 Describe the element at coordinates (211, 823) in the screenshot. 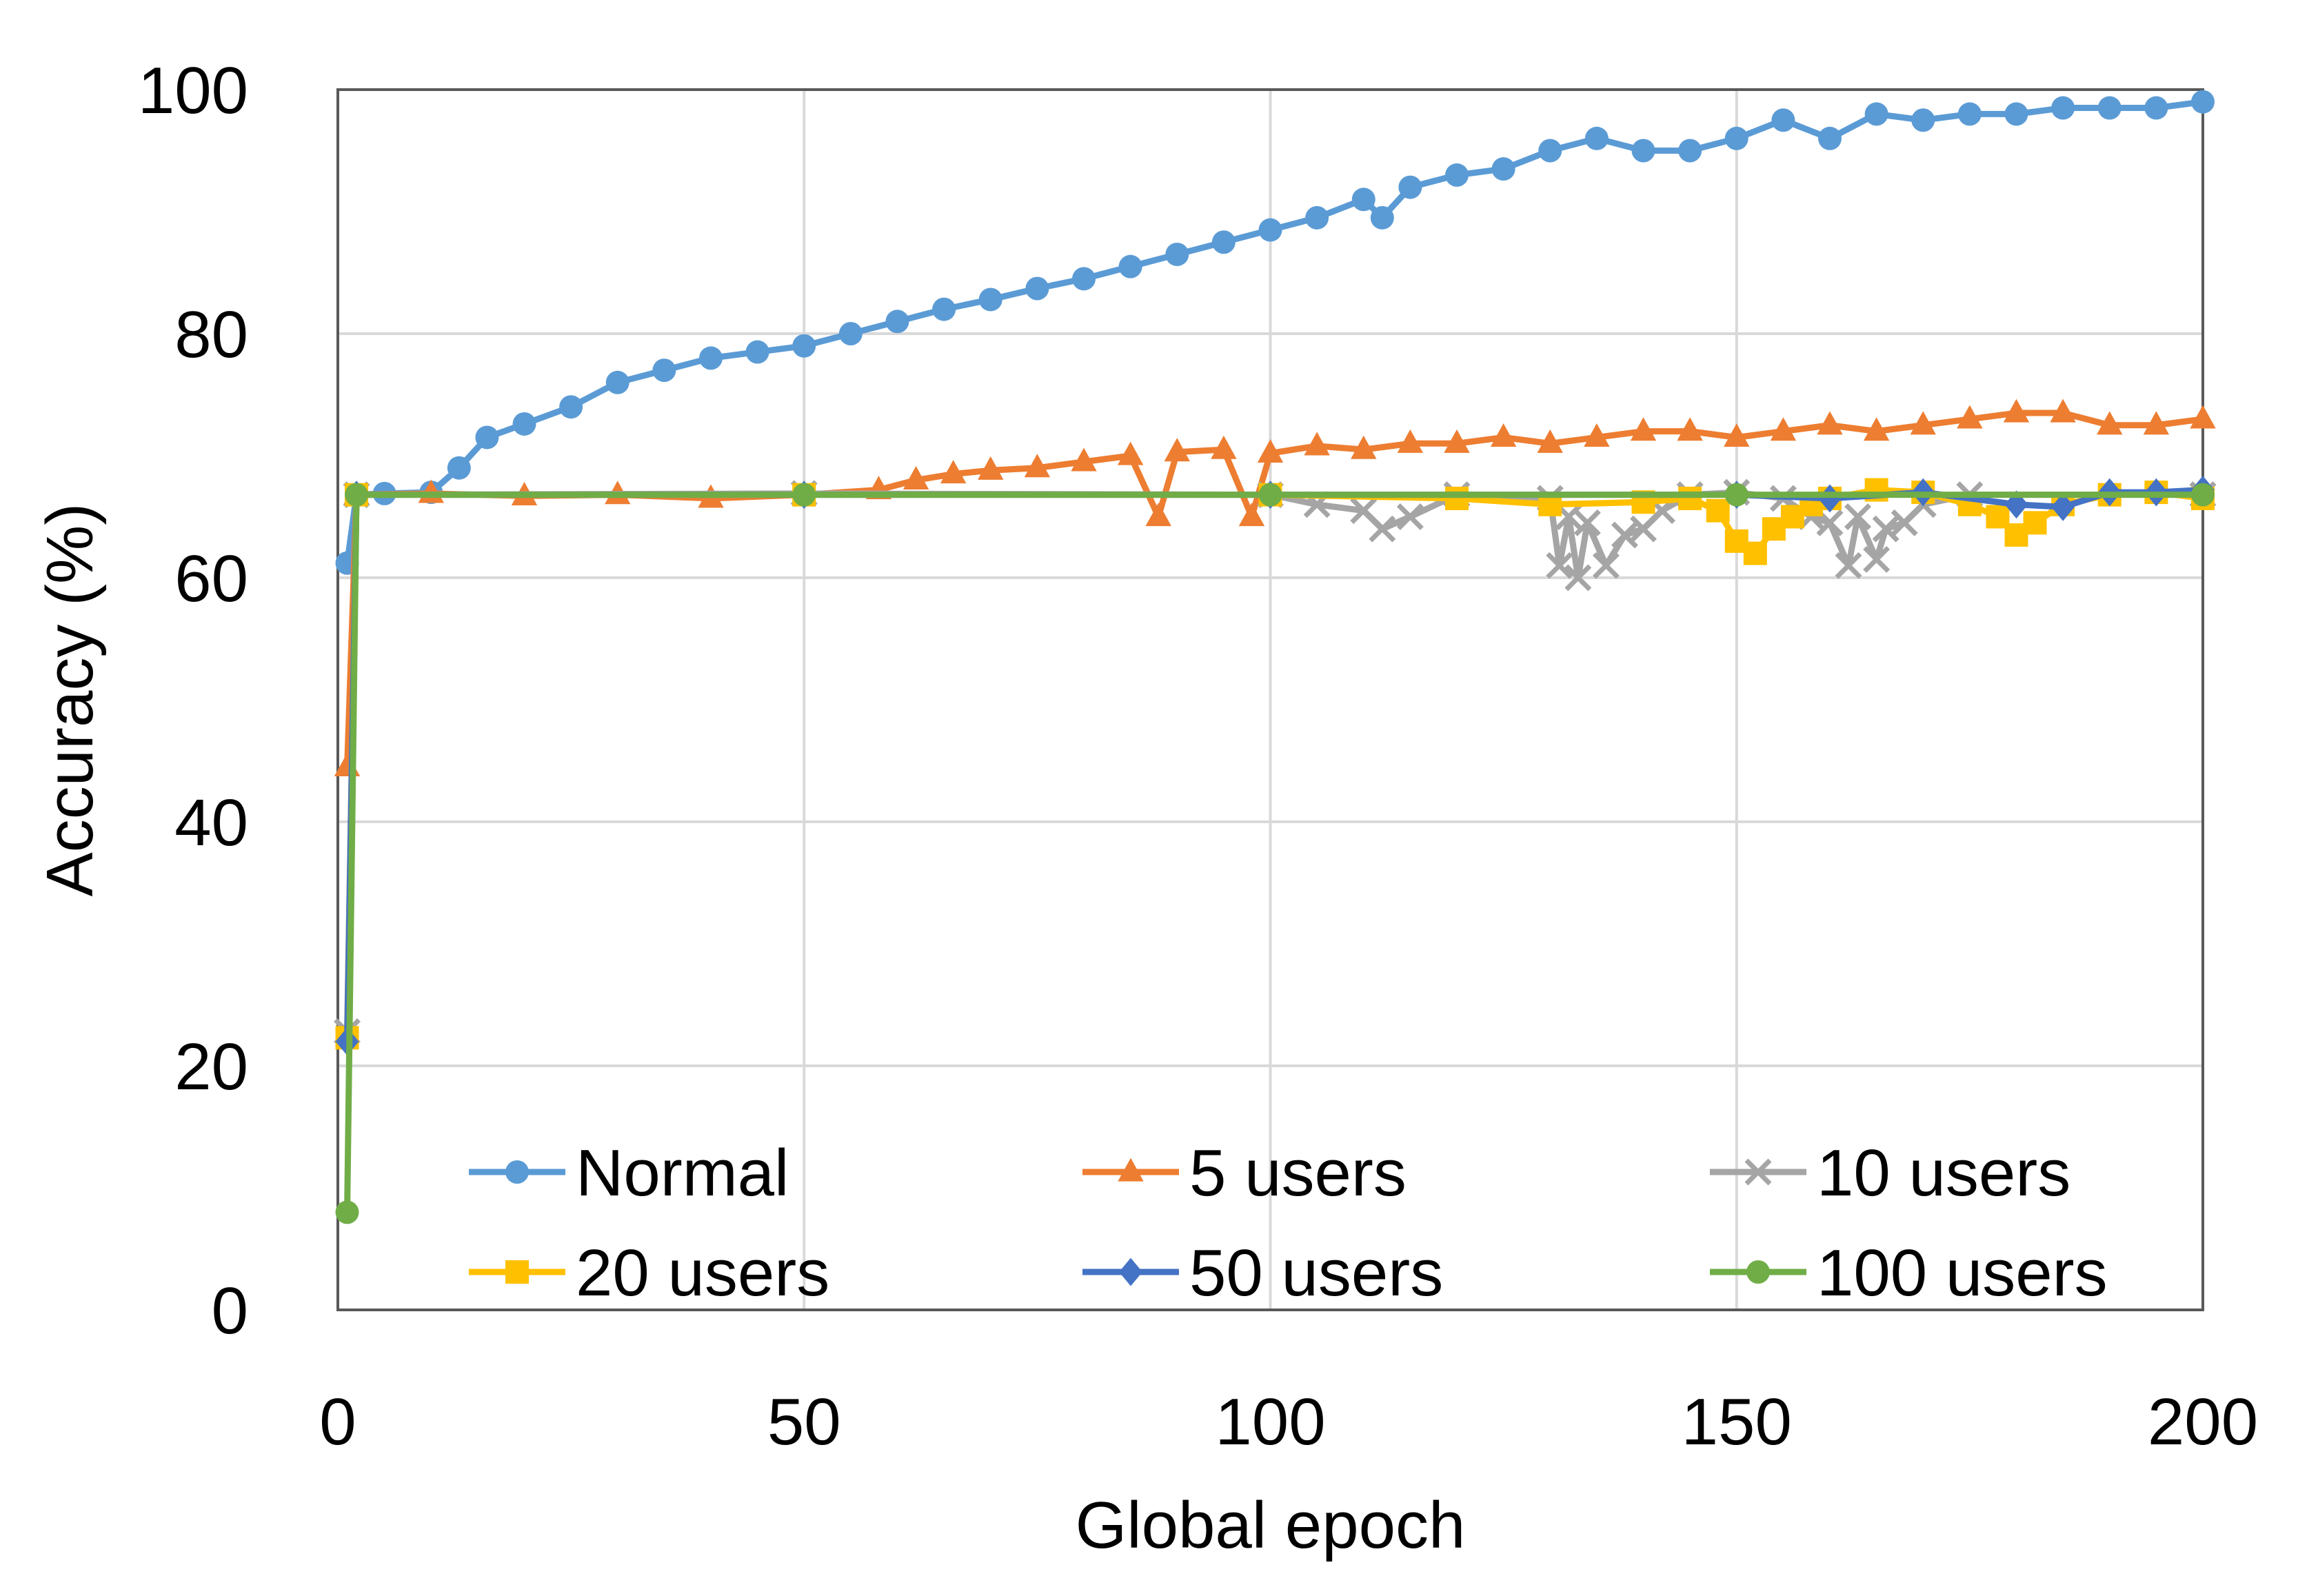

I see `y-tick-label: 40` at that location.